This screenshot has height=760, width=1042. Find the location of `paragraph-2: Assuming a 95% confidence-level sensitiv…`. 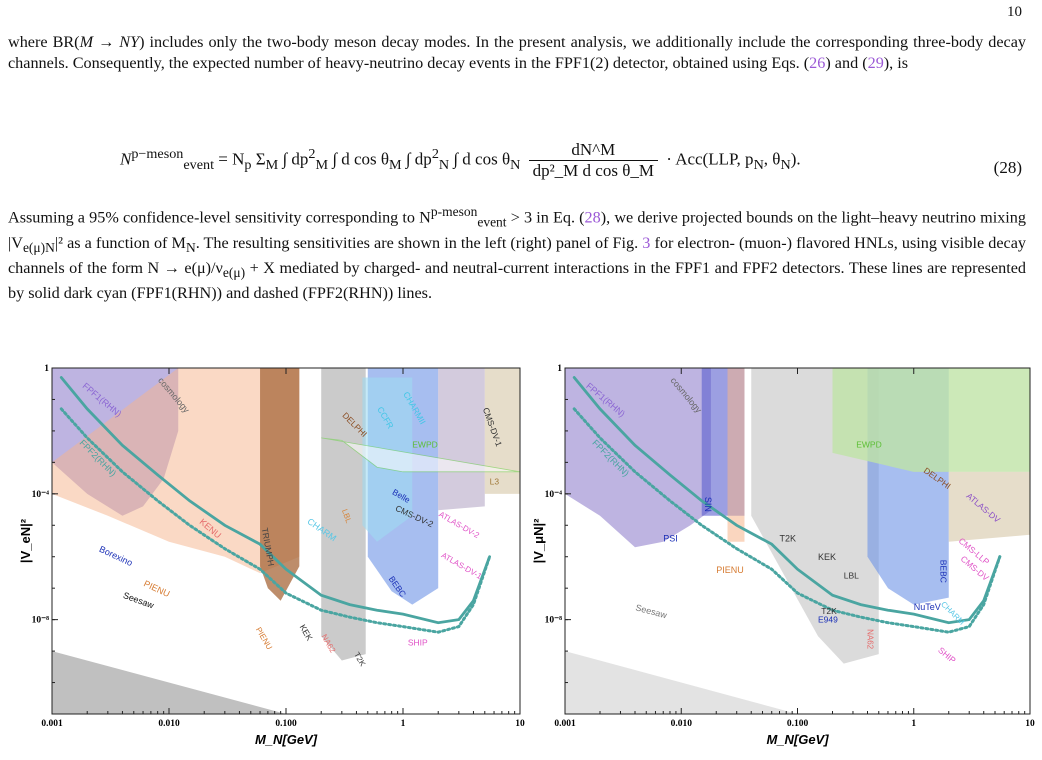

paragraph-2: Assuming a 95% confidence-level sensitiv… is located at coordinates (517, 253).